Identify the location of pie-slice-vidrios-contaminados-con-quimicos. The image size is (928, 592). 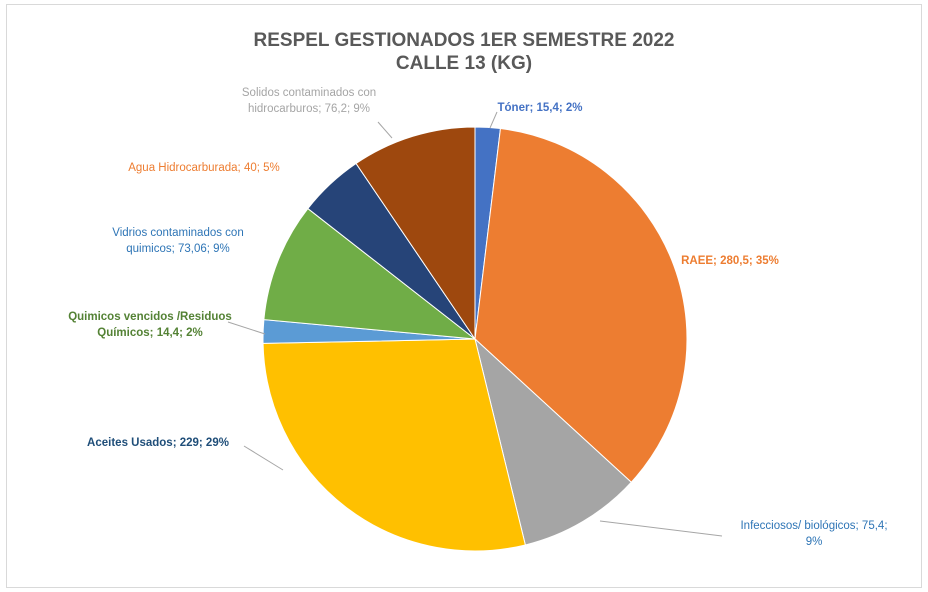
(370, 273).